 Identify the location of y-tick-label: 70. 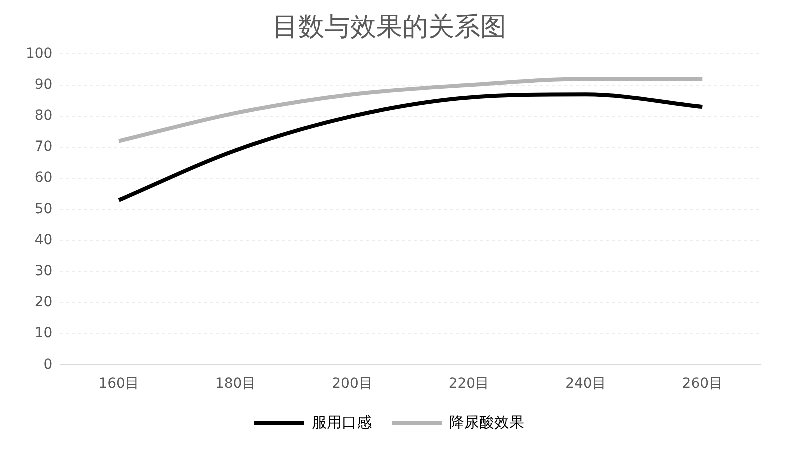
(43, 147).